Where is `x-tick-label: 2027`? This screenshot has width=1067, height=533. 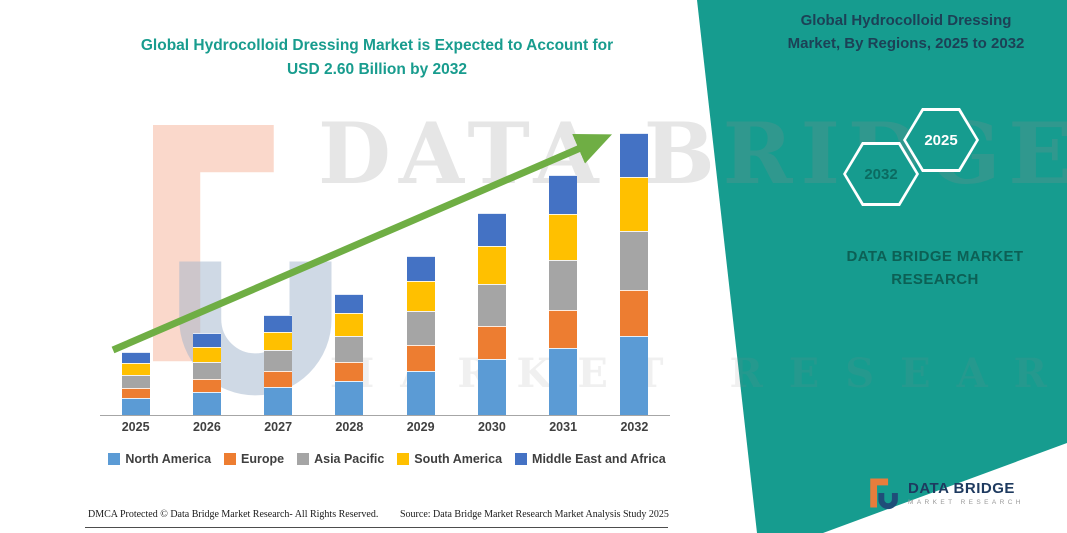 x-tick-label: 2027 is located at coordinates (278, 427).